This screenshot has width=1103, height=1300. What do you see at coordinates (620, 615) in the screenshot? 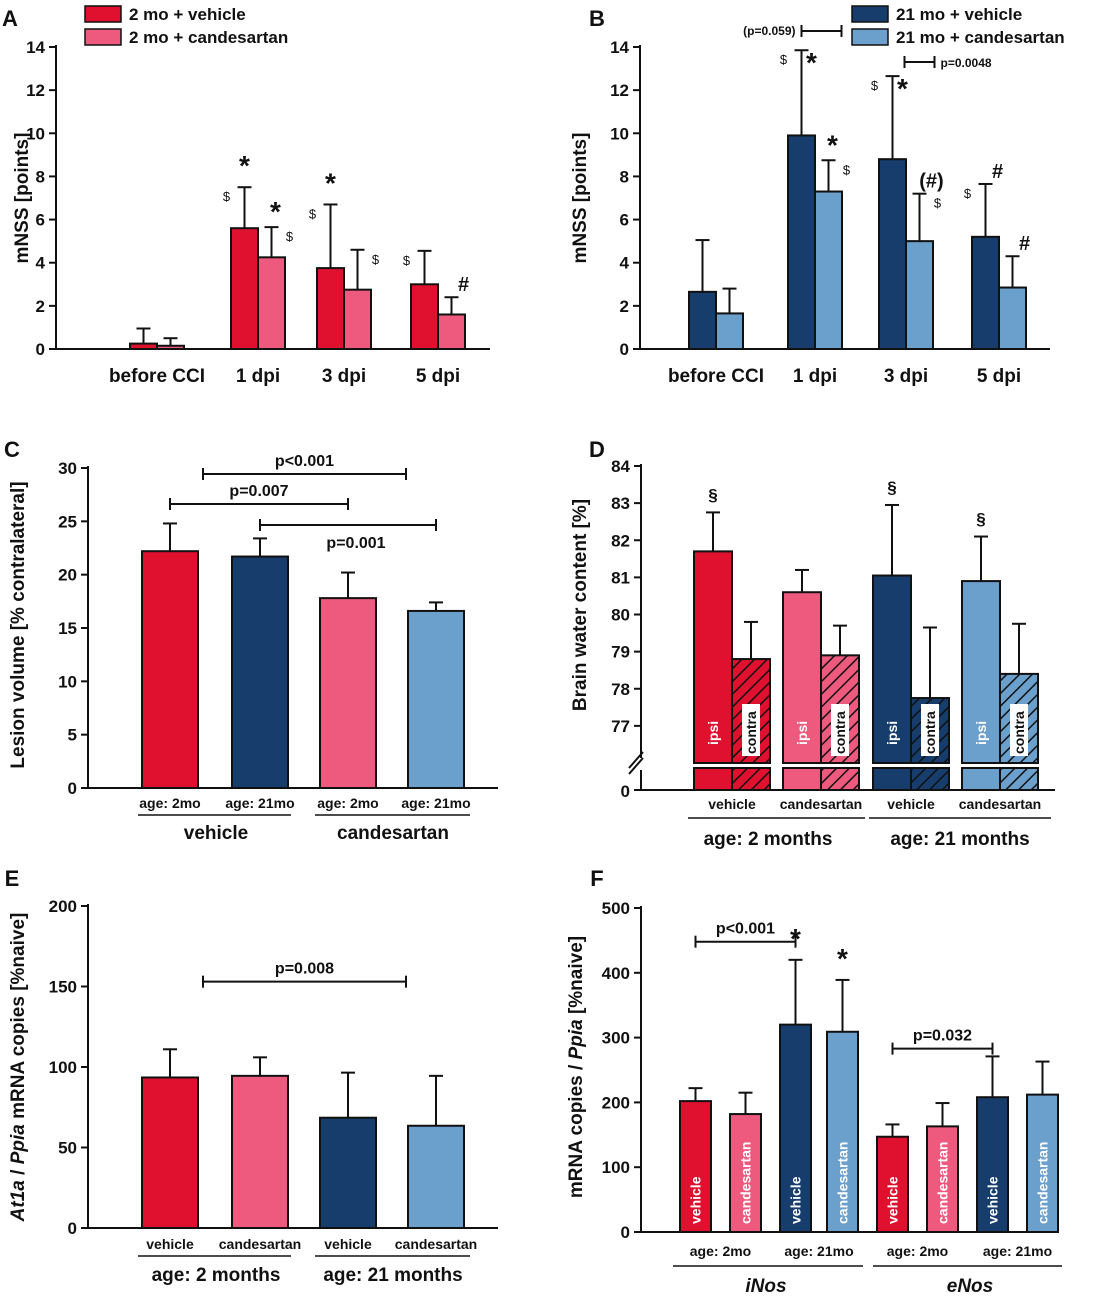
I see `panel-D-ytick-label: 80` at bounding box center [620, 615].